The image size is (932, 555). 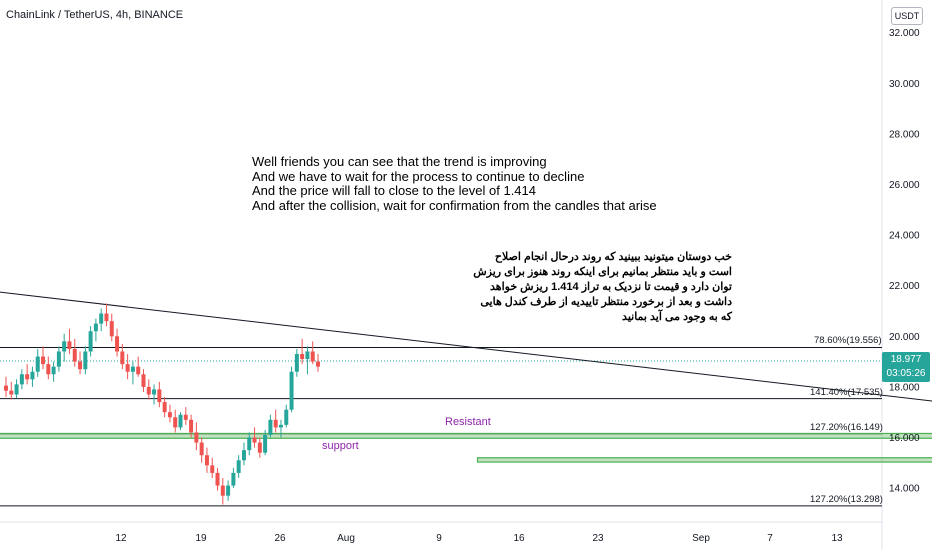 I want to click on time-tick-label: 23, so click(x=598, y=538).